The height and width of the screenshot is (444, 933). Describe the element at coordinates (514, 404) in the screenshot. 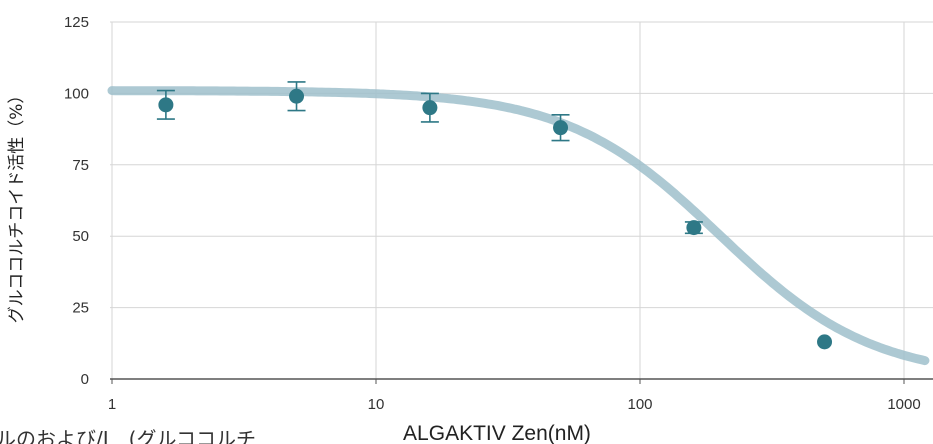

I see `x-tick-labels: 1 10 100 1000` at that location.